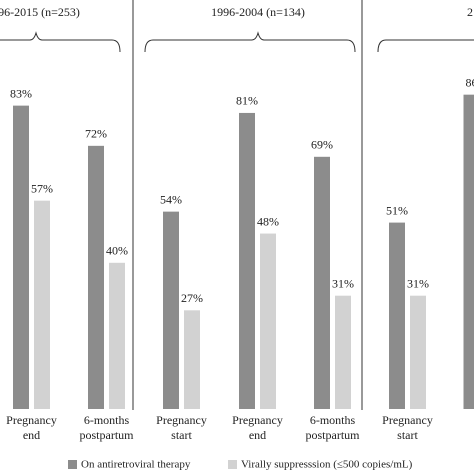 This screenshot has width=474, height=474. Describe the element at coordinates (21, 93) in the screenshot. I see `value-label: 83%` at that location.